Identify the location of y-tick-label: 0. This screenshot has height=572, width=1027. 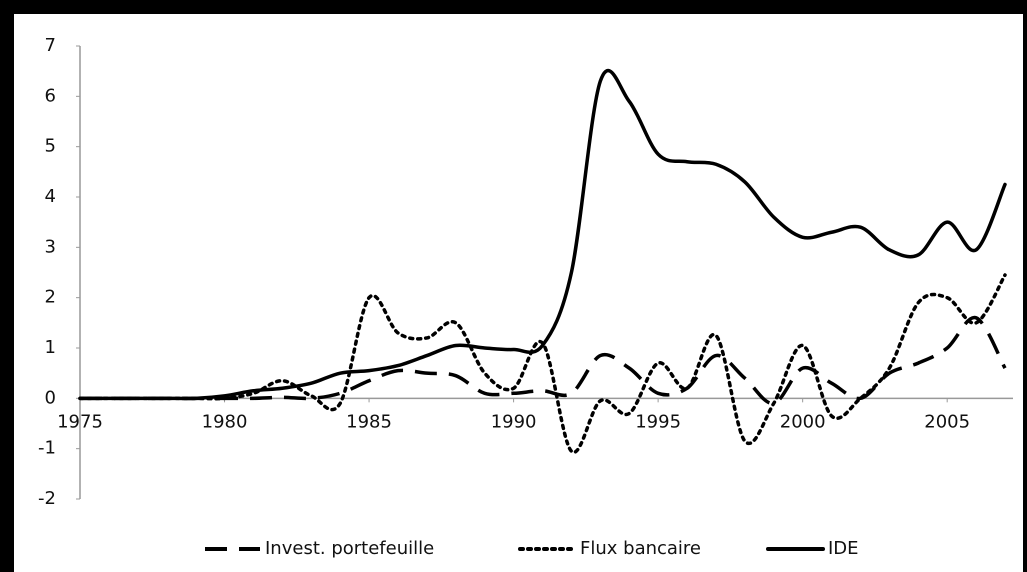
(50, 397).